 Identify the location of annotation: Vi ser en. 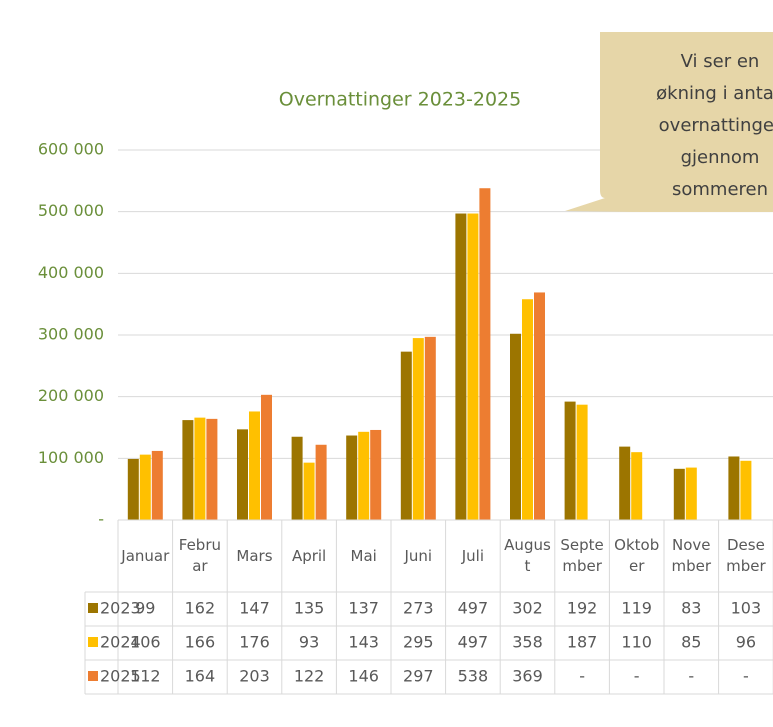
(720, 61).